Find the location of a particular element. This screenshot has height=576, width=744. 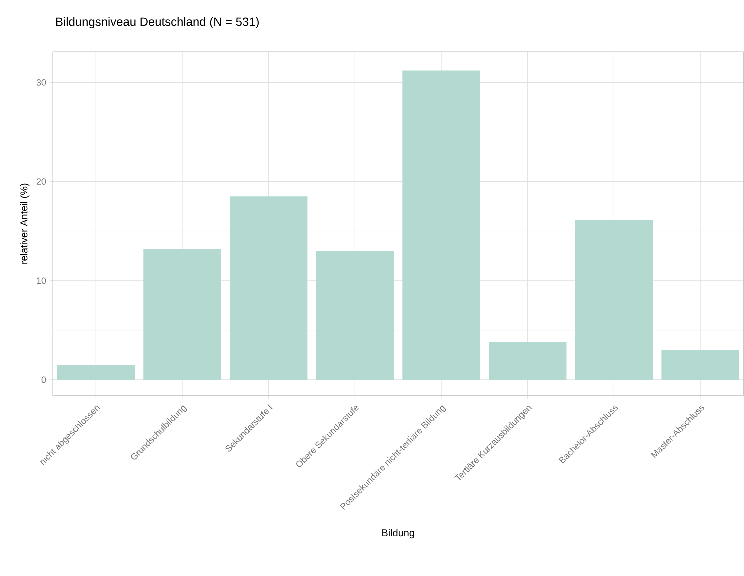

y-tick-label: 10 is located at coordinates (41, 281).